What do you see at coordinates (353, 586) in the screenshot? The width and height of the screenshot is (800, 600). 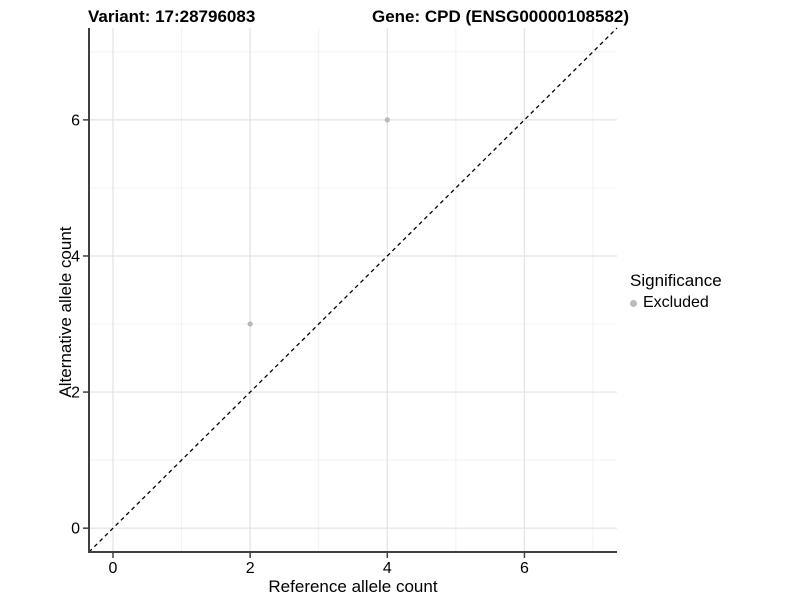 I see `x-axis-title: Reference allele count` at bounding box center [353, 586].